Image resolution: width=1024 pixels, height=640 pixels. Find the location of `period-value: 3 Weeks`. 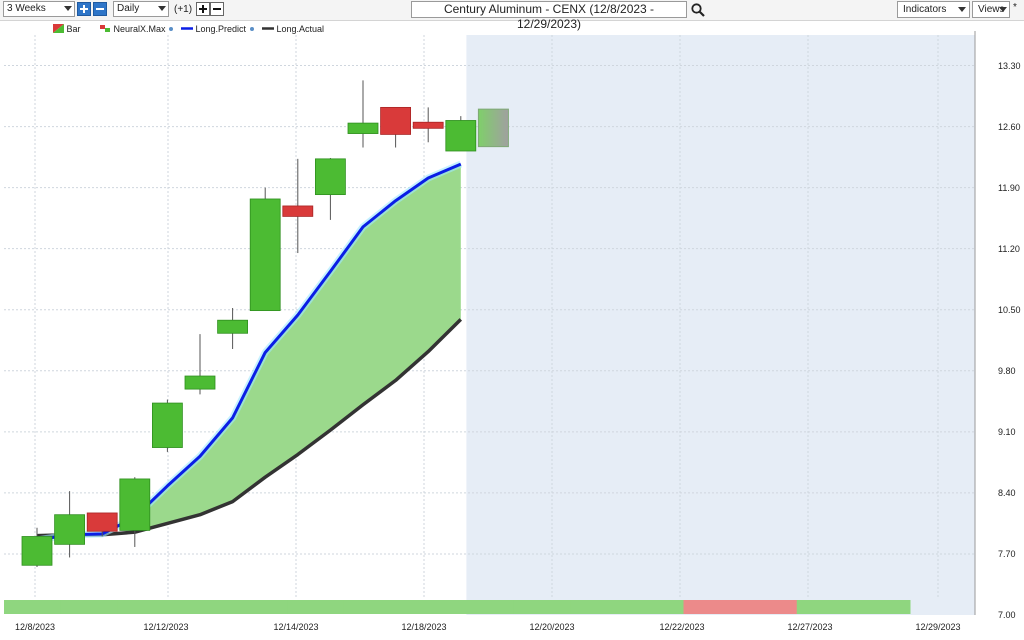

period-value: 3 Weeks is located at coordinates (26, 8).